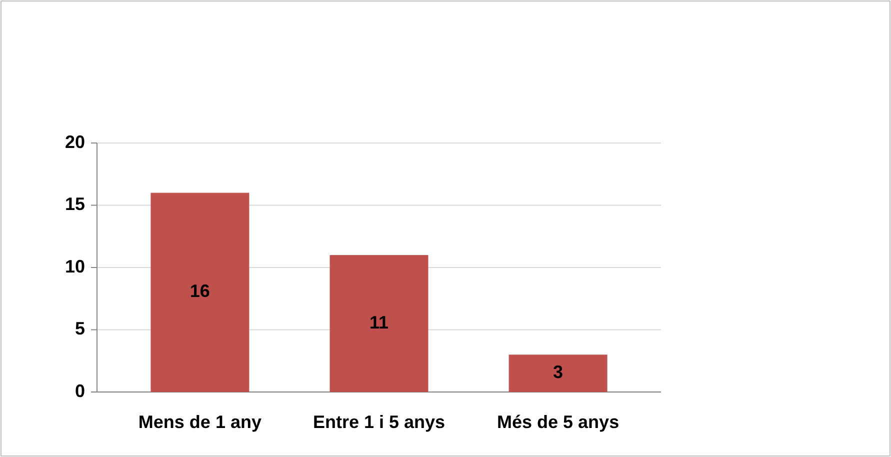 This screenshot has height=457, width=891. Describe the element at coordinates (379, 422) in the screenshot. I see `x-tick-label: Entre 1 i 5 anys` at that location.